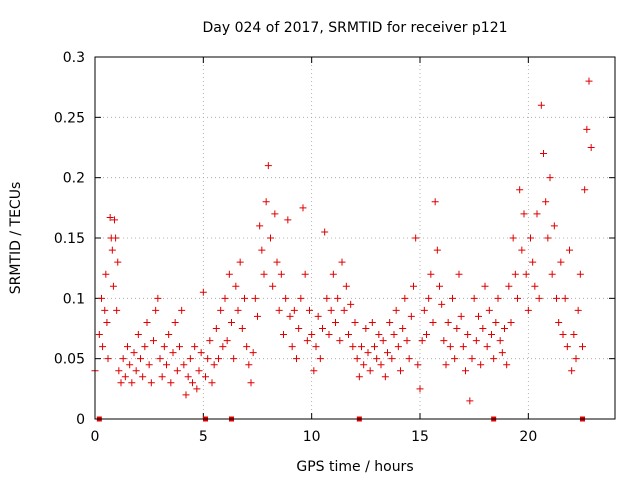 The height and width of the screenshot is (480, 640). What do you see at coordinates (74, 58) in the screenshot?
I see `y-tick-label: 0.3` at bounding box center [74, 58].